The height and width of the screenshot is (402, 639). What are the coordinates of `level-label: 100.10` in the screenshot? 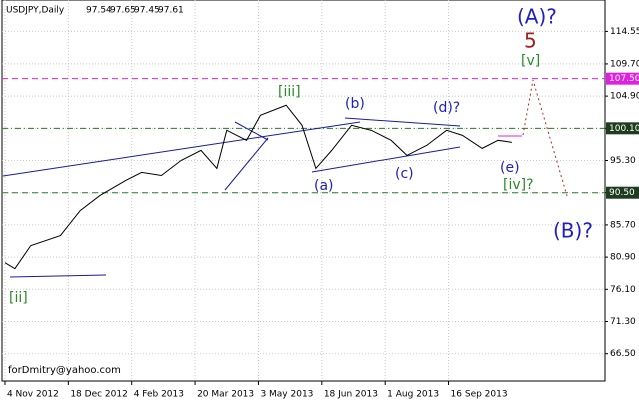 It's located at (624, 129).